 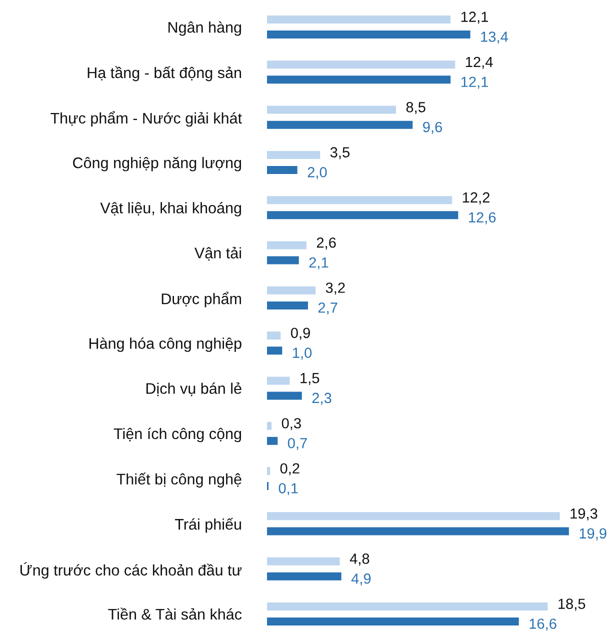 What do you see at coordinates (291, 424) in the screenshot?
I see `data-label: 0,3` at bounding box center [291, 424].